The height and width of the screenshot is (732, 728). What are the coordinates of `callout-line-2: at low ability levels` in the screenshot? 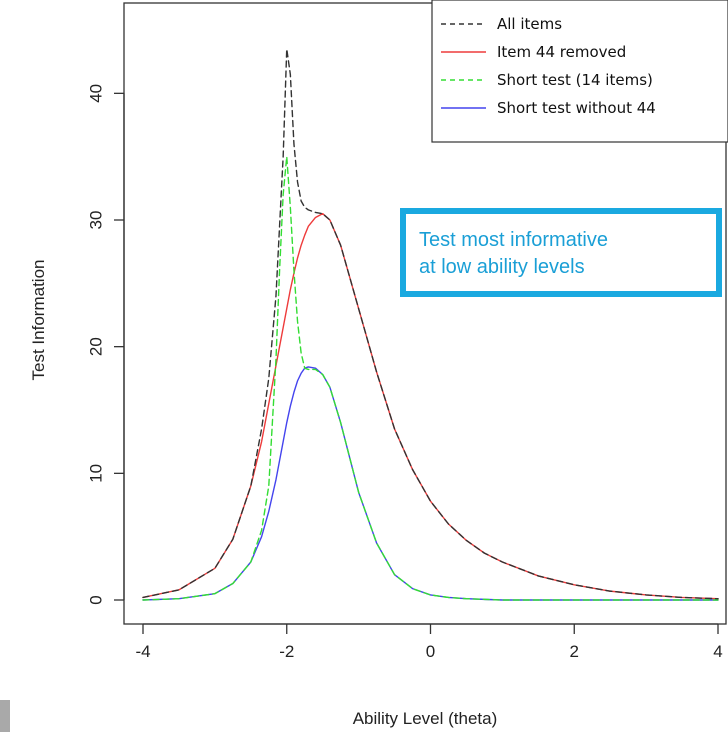 It's located at (502, 267).